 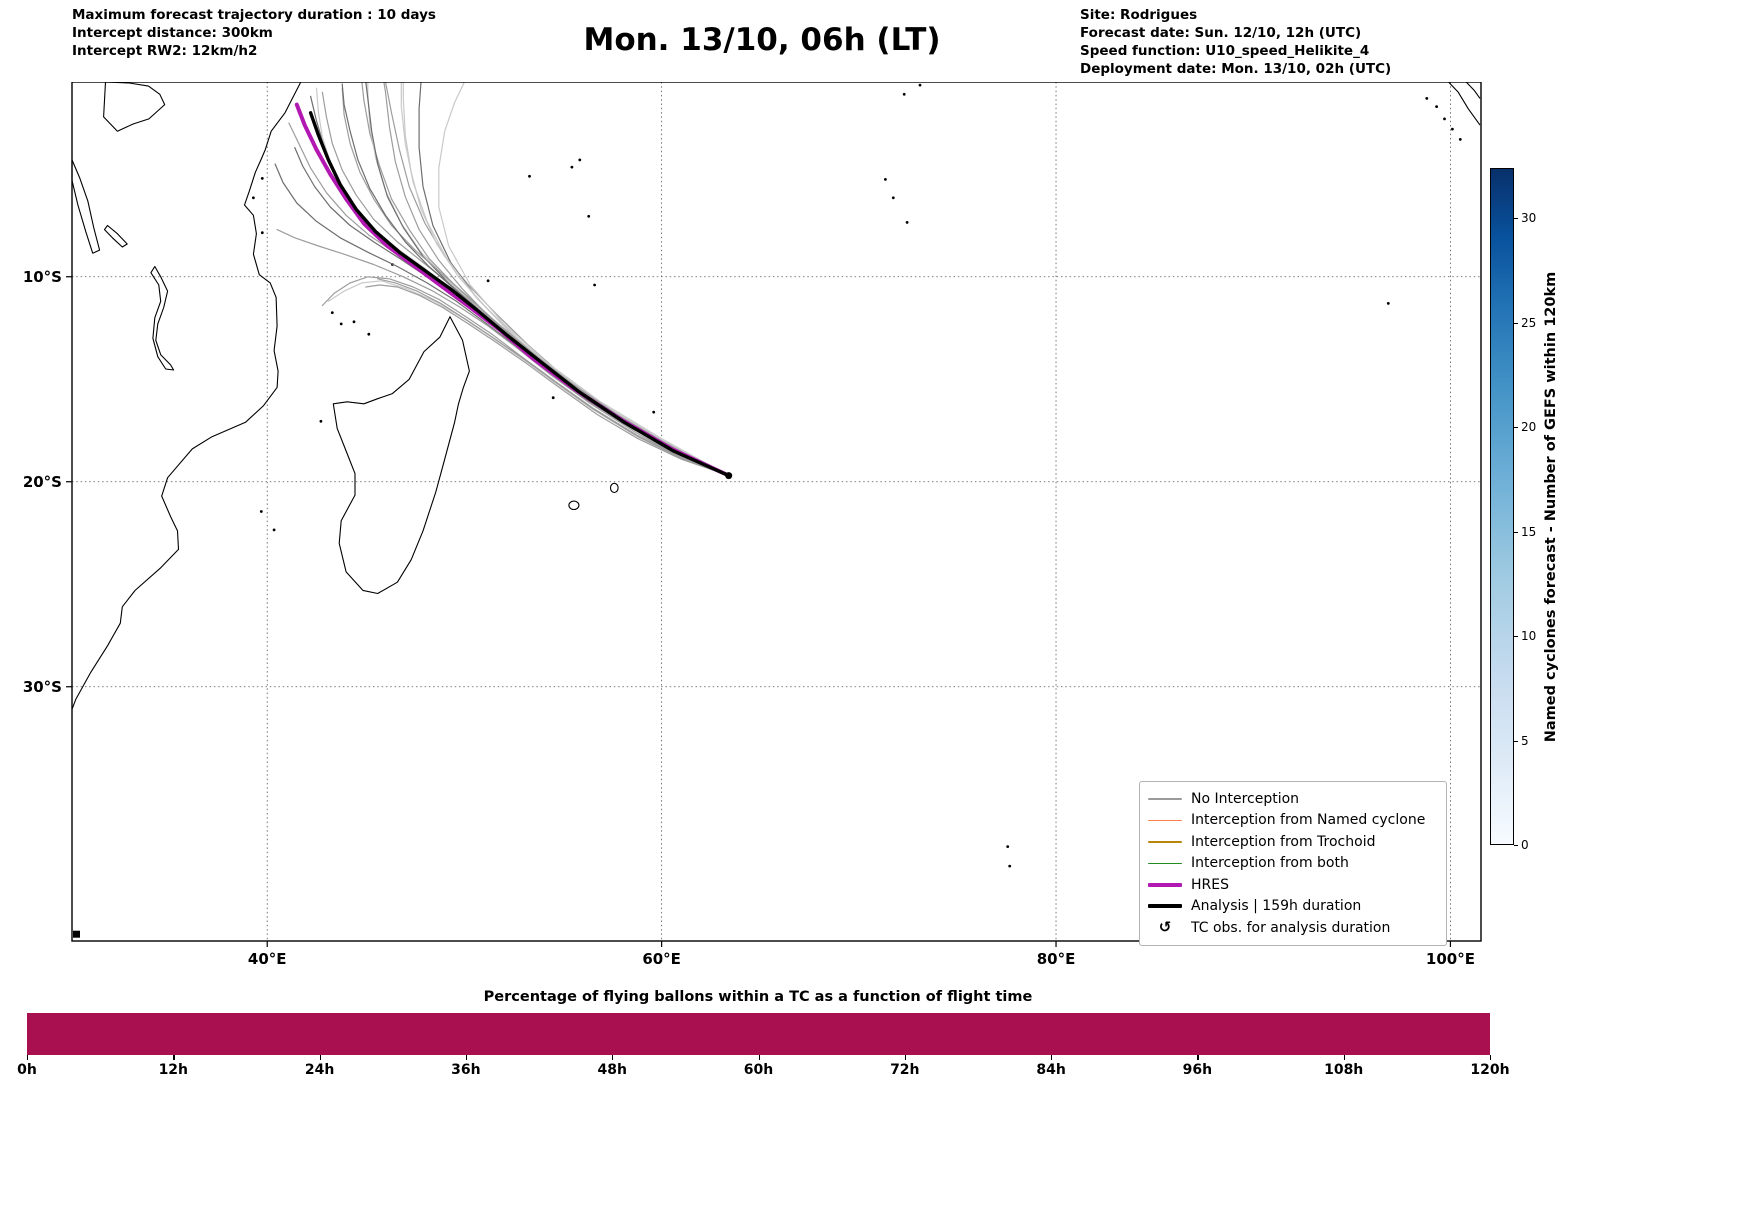 What do you see at coordinates (1291, 885) in the screenshot?
I see `legend-item: HRES` at bounding box center [1291, 885].